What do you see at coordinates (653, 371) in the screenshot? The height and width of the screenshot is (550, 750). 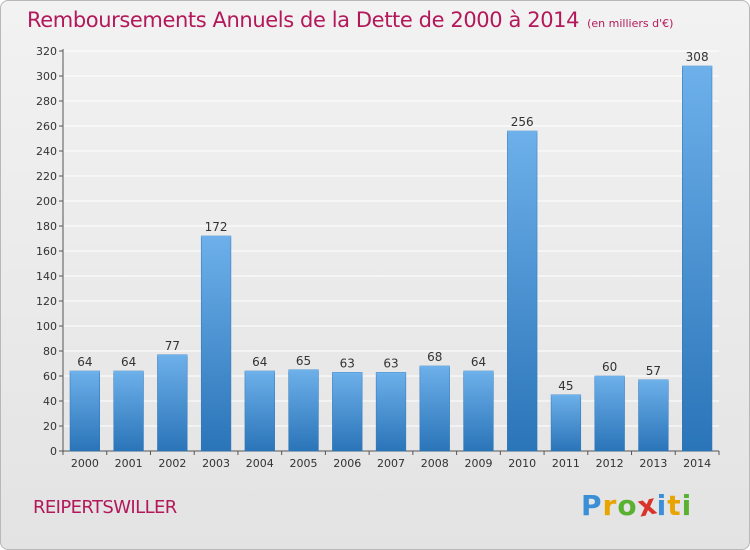 I see `data-label-2013: 57` at bounding box center [653, 371].